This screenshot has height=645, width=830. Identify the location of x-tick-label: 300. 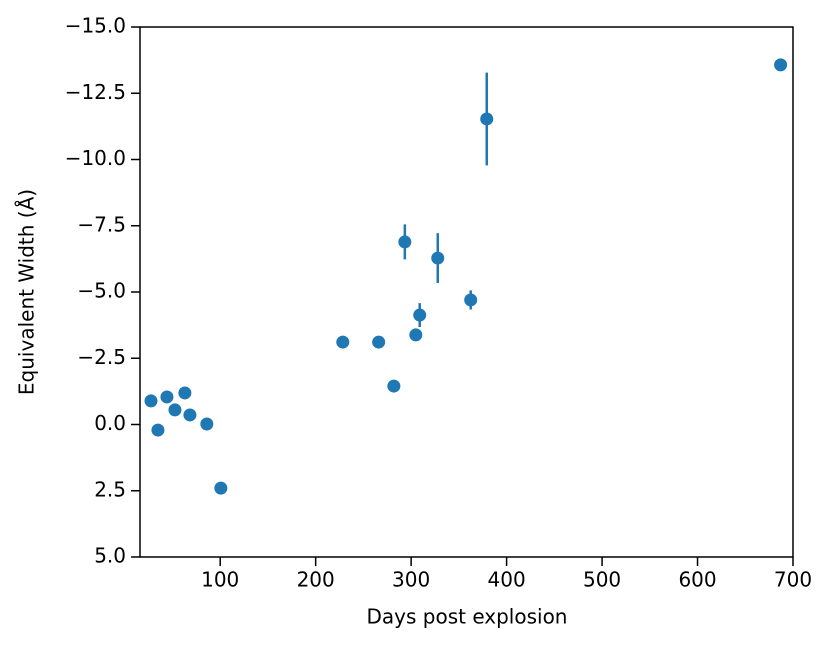
(411, 580).